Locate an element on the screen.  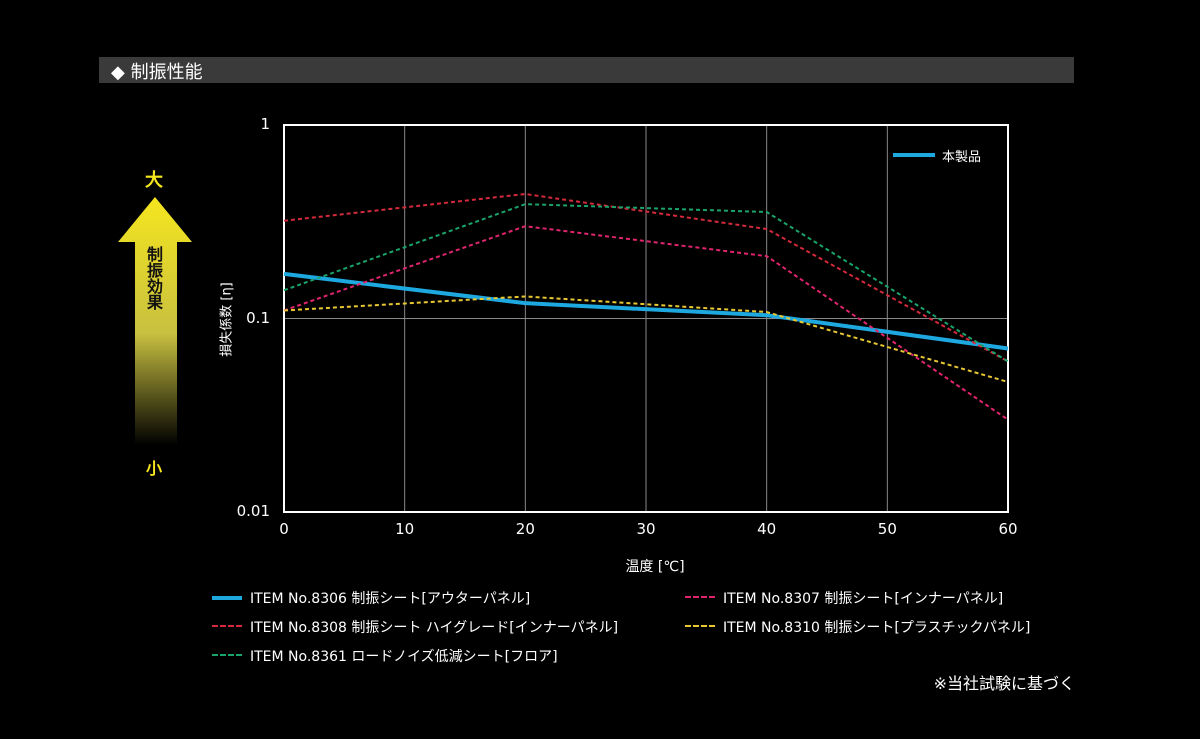
legend-label: ITEM No.8361 ロードノイズ低減シート[フロア] is located at coordinates (404, 657).